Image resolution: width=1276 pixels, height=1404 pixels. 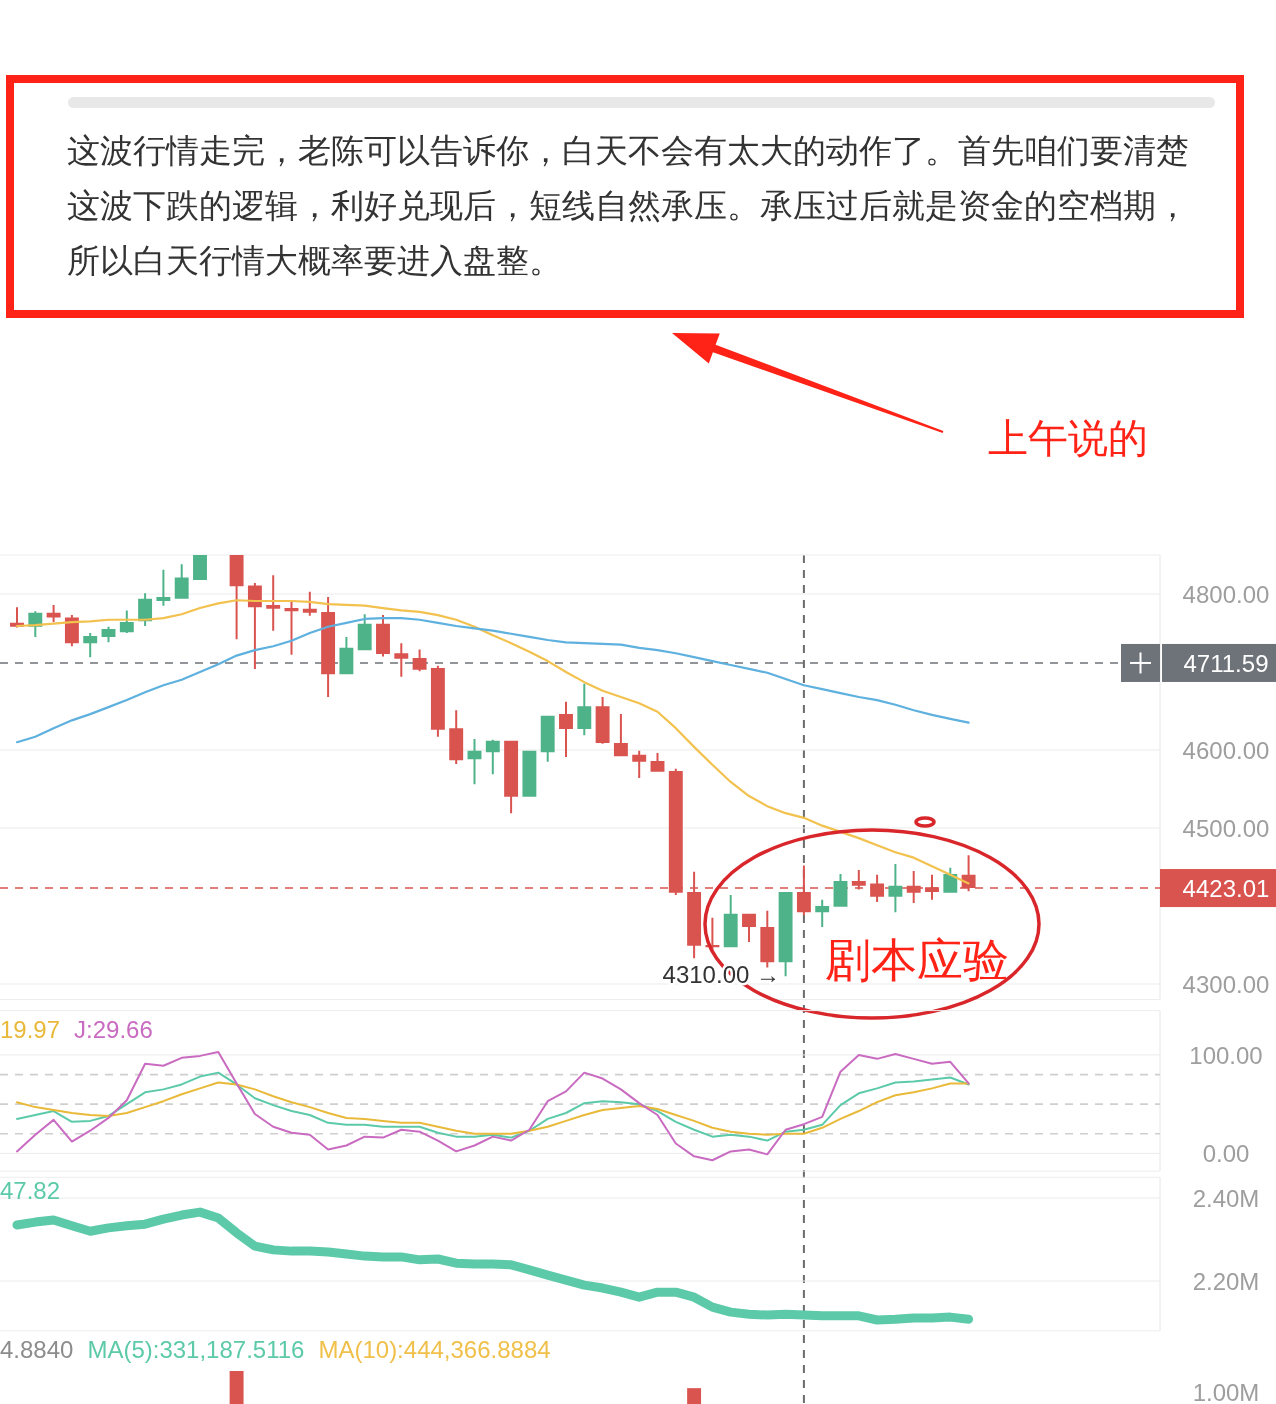 I want to click on y-tick-label: 4600.00, so click(x=1226, y=750).